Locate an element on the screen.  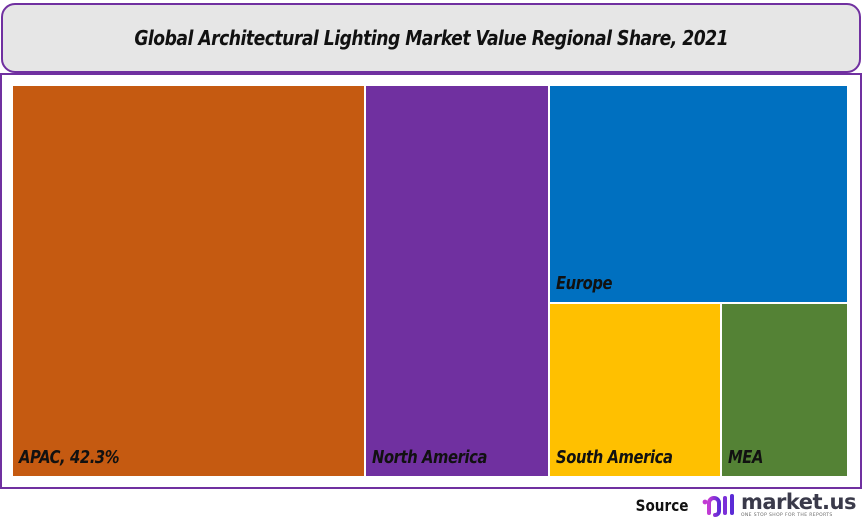
brand-logo: market.us ONE STOP SHOP FOR THE REPORTS is located at coordinates (779, 504).